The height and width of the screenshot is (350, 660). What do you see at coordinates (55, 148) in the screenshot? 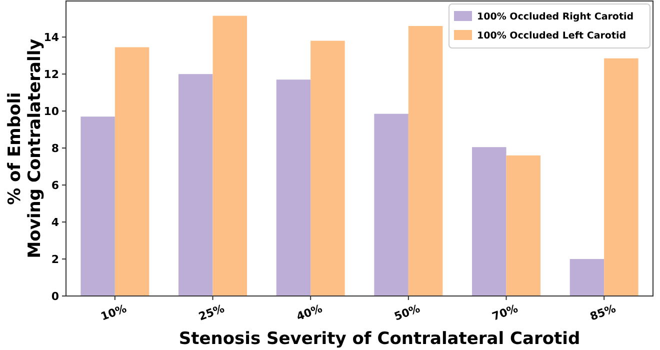
I see `y-tick-label: 8` at bounding box center [55, 148].